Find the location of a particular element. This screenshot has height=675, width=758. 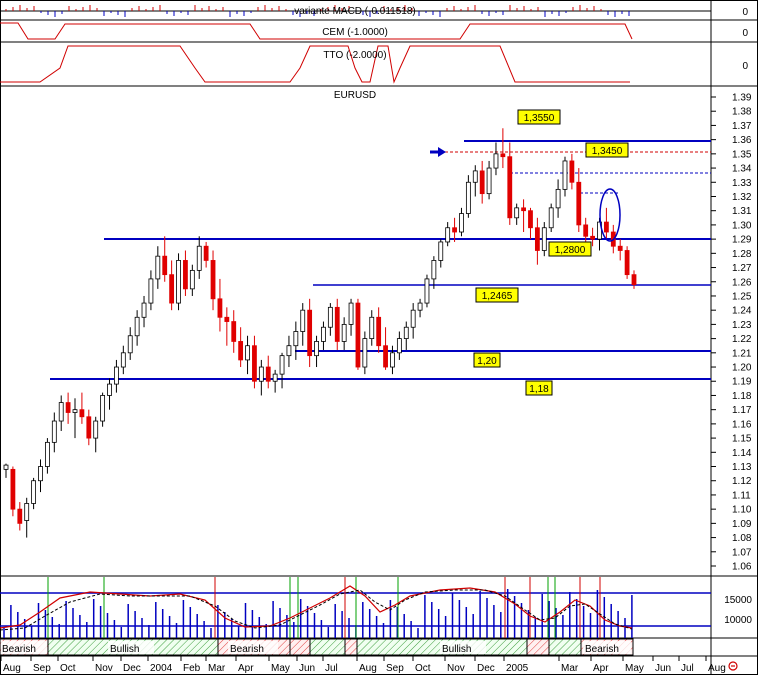

price-tick-label: 1.10 is located at coordinates (742, 510).